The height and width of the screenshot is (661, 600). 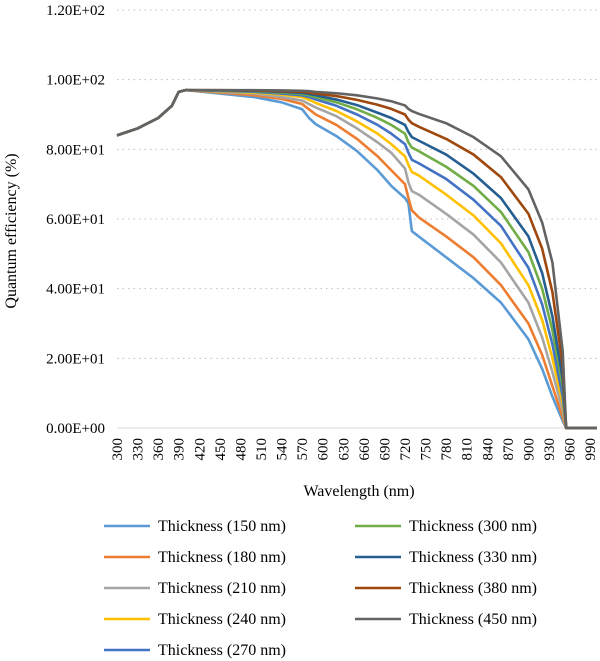 What do you see at coordinates (222, 588) in the screenshot?
I see `legend-label: Thickness (210 nm)` at bounding box center [222, 588].